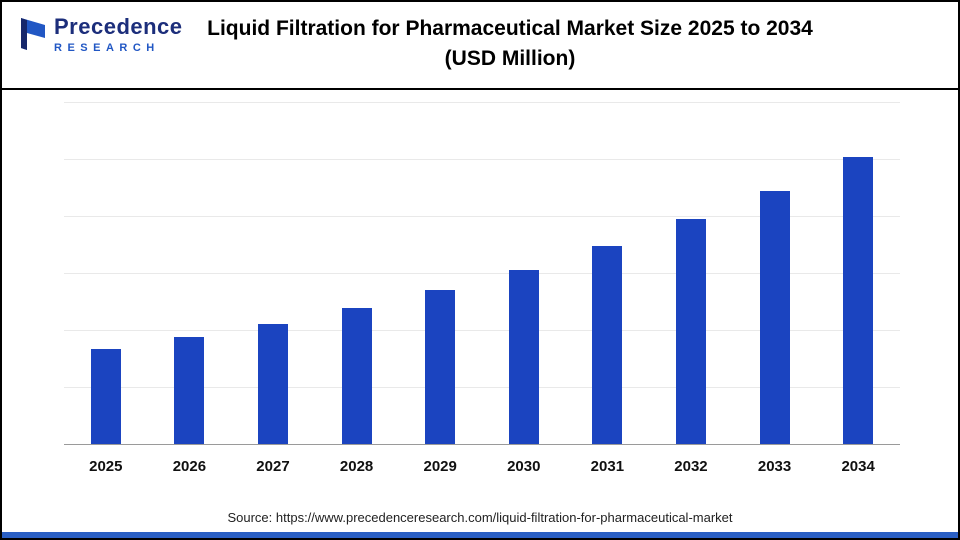 The image size is (960, 540). Describe the element at coordinates (189, 390) in the screenshot. I see `bar-2026` at that location.